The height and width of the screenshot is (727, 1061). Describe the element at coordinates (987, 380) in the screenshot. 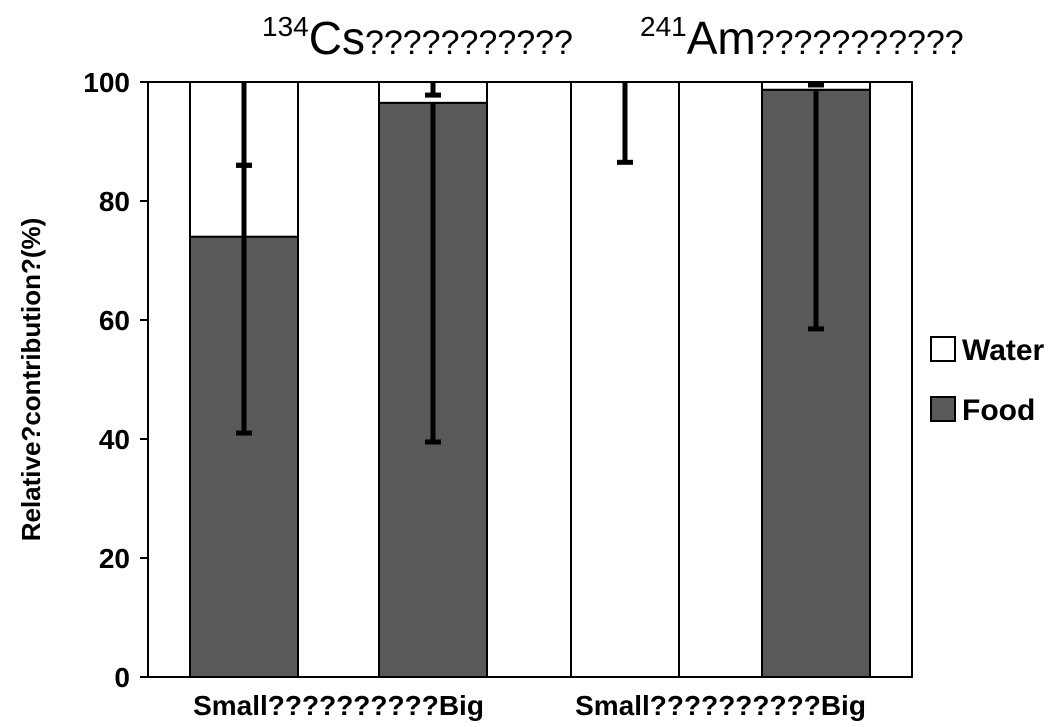

I see `legend: Water Food` at that location.